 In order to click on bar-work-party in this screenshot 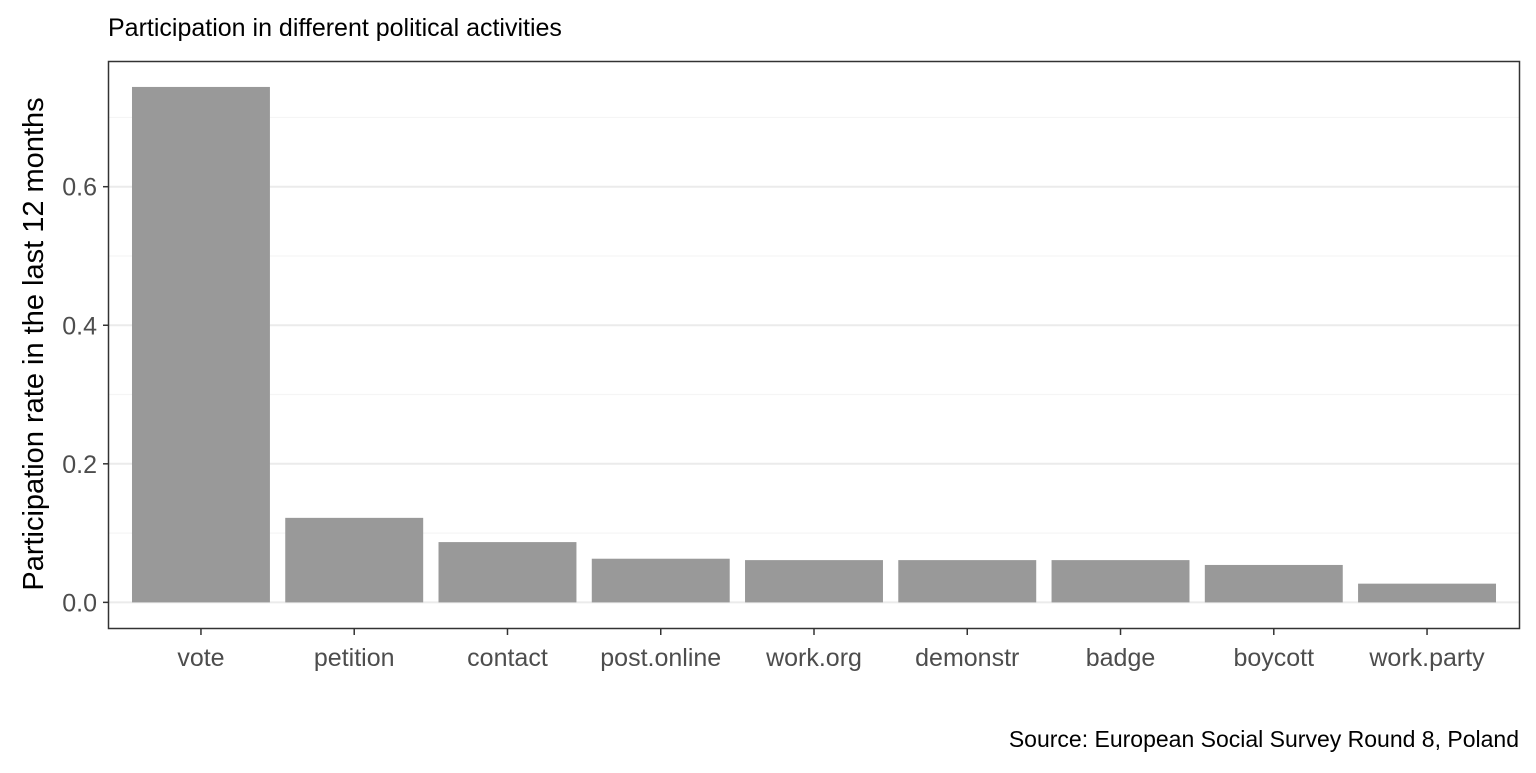, I will do `click(1427, 593)`.